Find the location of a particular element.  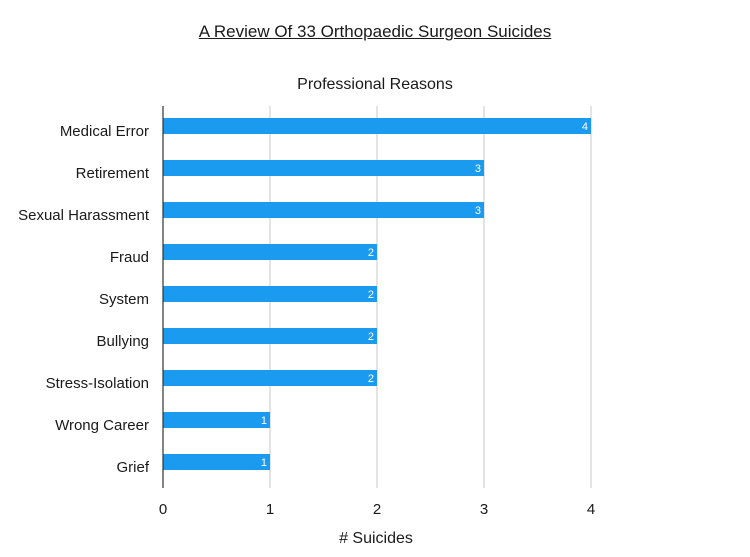

x-axis-title: # Suicides is located at coordinates (376, 538).